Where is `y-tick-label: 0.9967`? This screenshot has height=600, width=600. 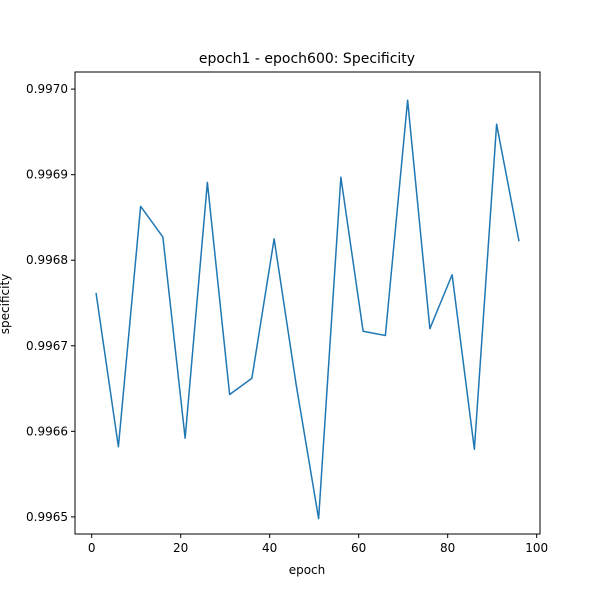 y-tick-label: 0.9967 is located at coordinates (47, 346).